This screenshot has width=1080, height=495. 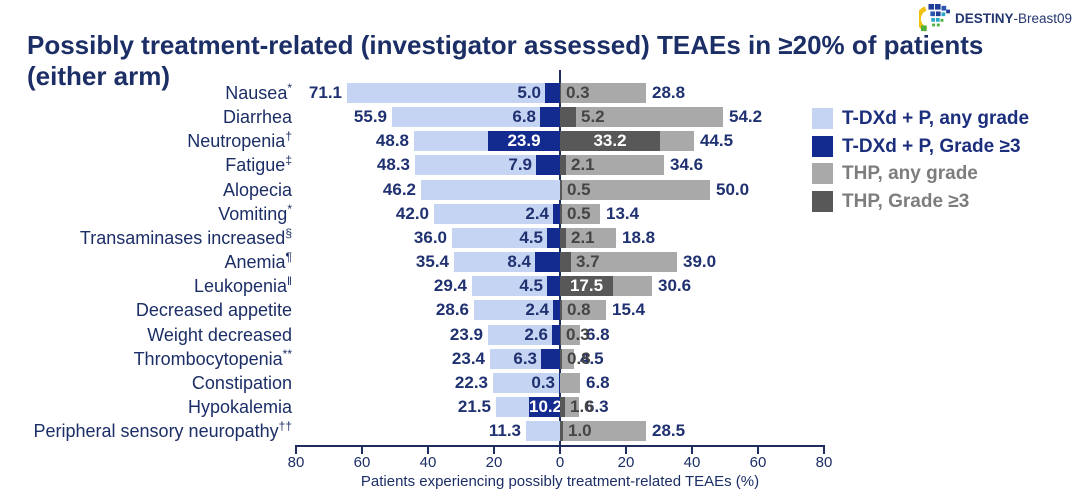 What do you see at coordinates (255, 262) in the screenshot?
I see `category-label-text: Anemia` at bounding box center [255, 262].